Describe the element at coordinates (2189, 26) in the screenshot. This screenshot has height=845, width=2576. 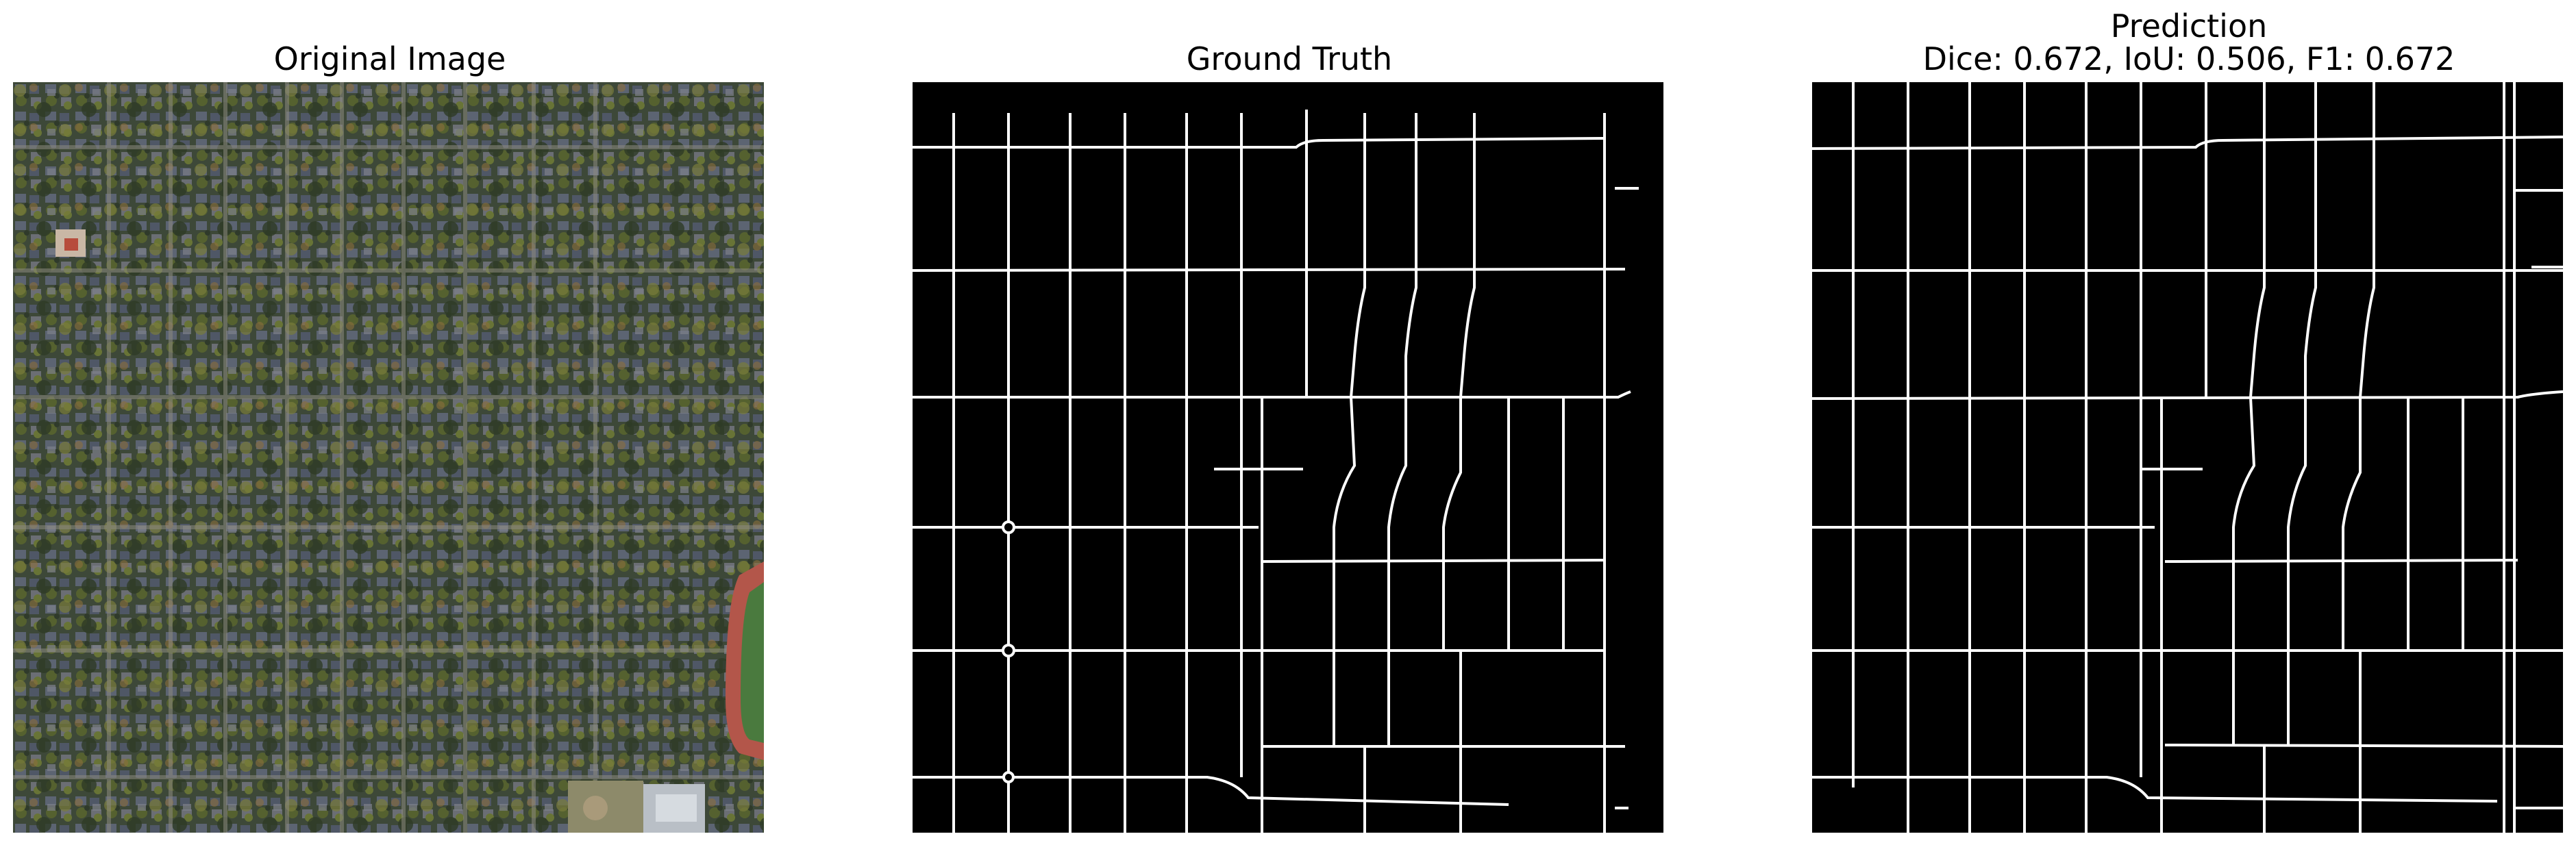
I see `prediction-title: Prediction` at that location.